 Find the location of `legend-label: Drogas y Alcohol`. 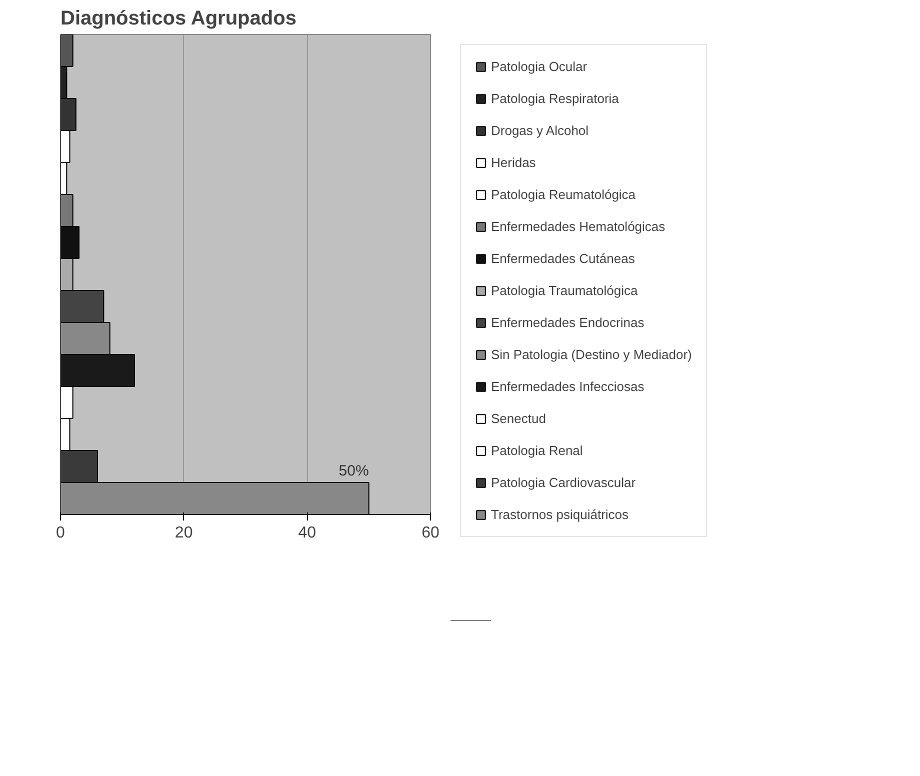

legend-label: Drogas y Alcohol is located at coordinates (540, 130).